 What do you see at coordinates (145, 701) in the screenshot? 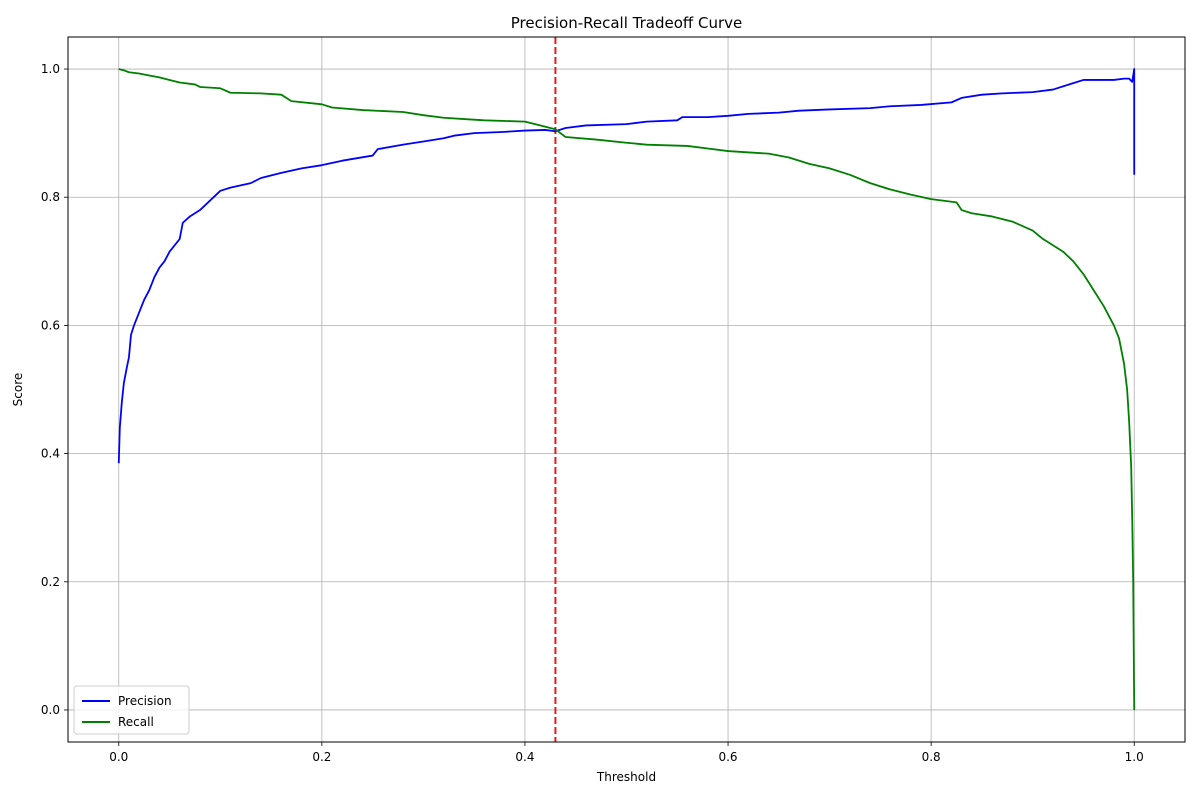
I see `legend-label: Precision` at bounding box center [145, 701].